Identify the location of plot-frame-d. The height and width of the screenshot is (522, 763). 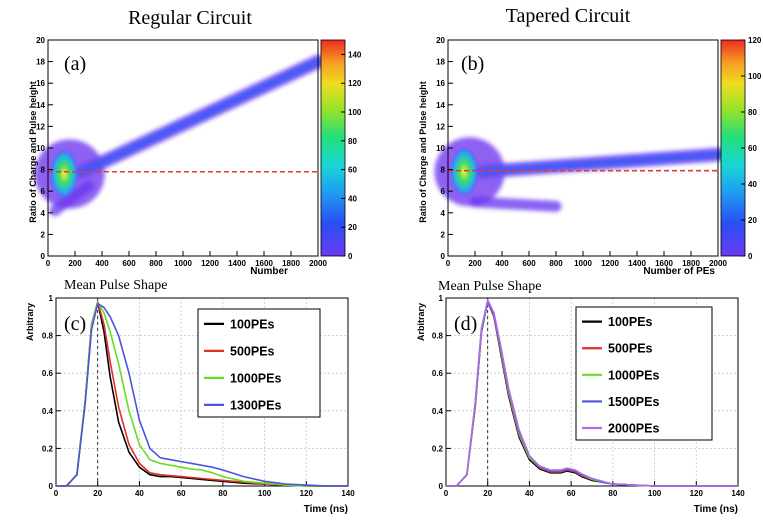
(592, 392).